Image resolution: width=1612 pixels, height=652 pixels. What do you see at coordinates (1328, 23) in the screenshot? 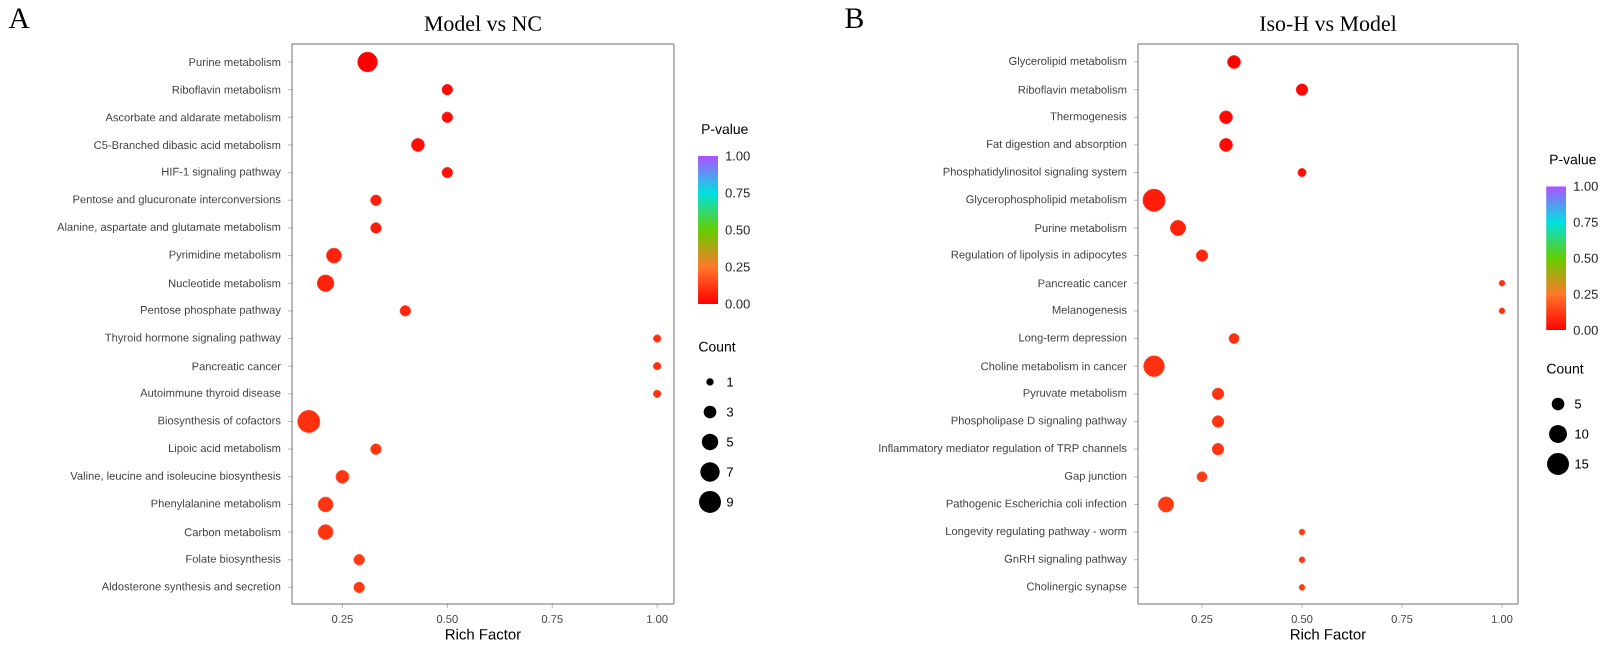
I see `chart-title: Iso-H vs Model` at bounding box center [1328, 23].